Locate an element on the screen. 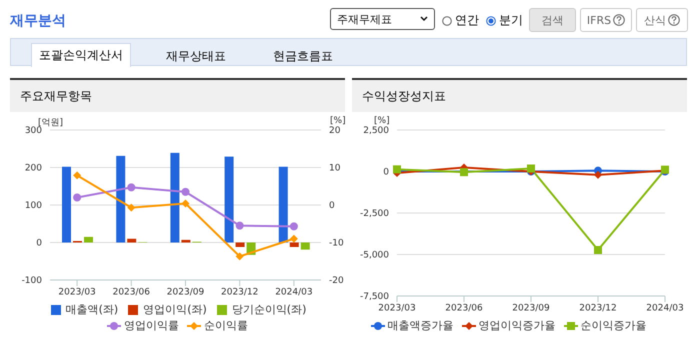 The image size is (697, 342). y2-tick-label: 20 is located at coordinates (335, 131).